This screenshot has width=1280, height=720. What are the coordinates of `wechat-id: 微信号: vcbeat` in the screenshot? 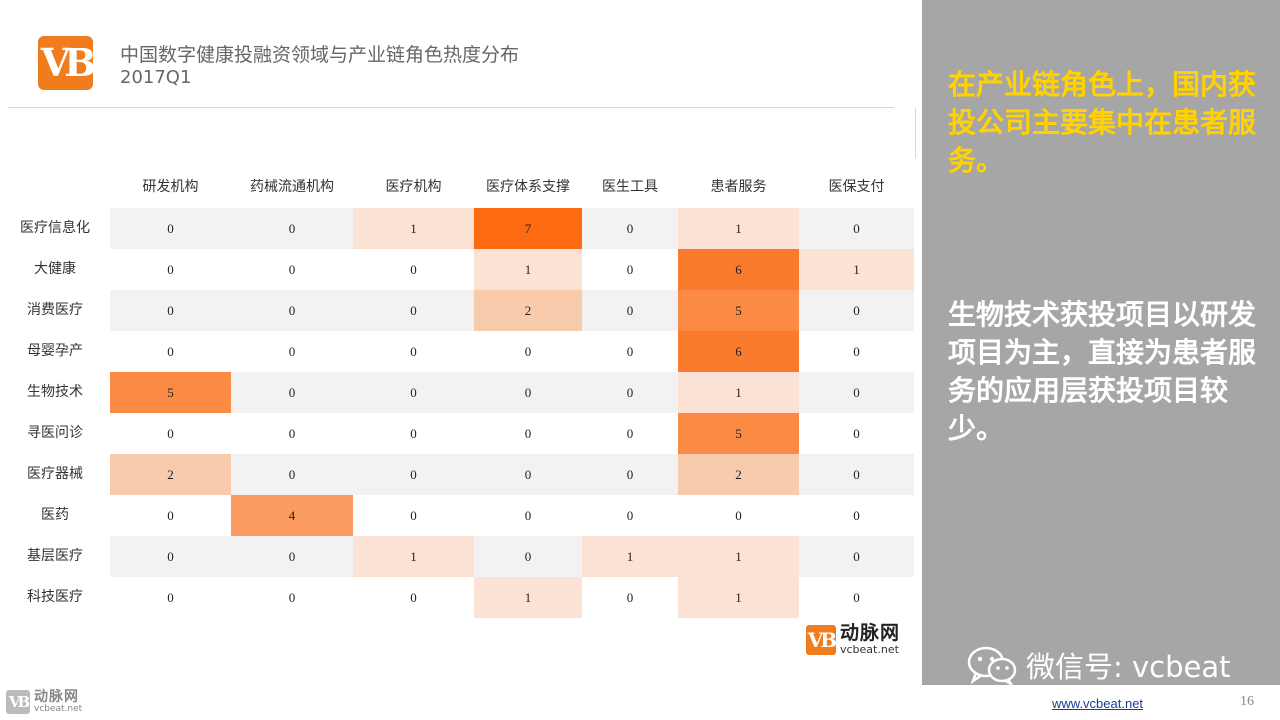 It's located at (1098, 665).